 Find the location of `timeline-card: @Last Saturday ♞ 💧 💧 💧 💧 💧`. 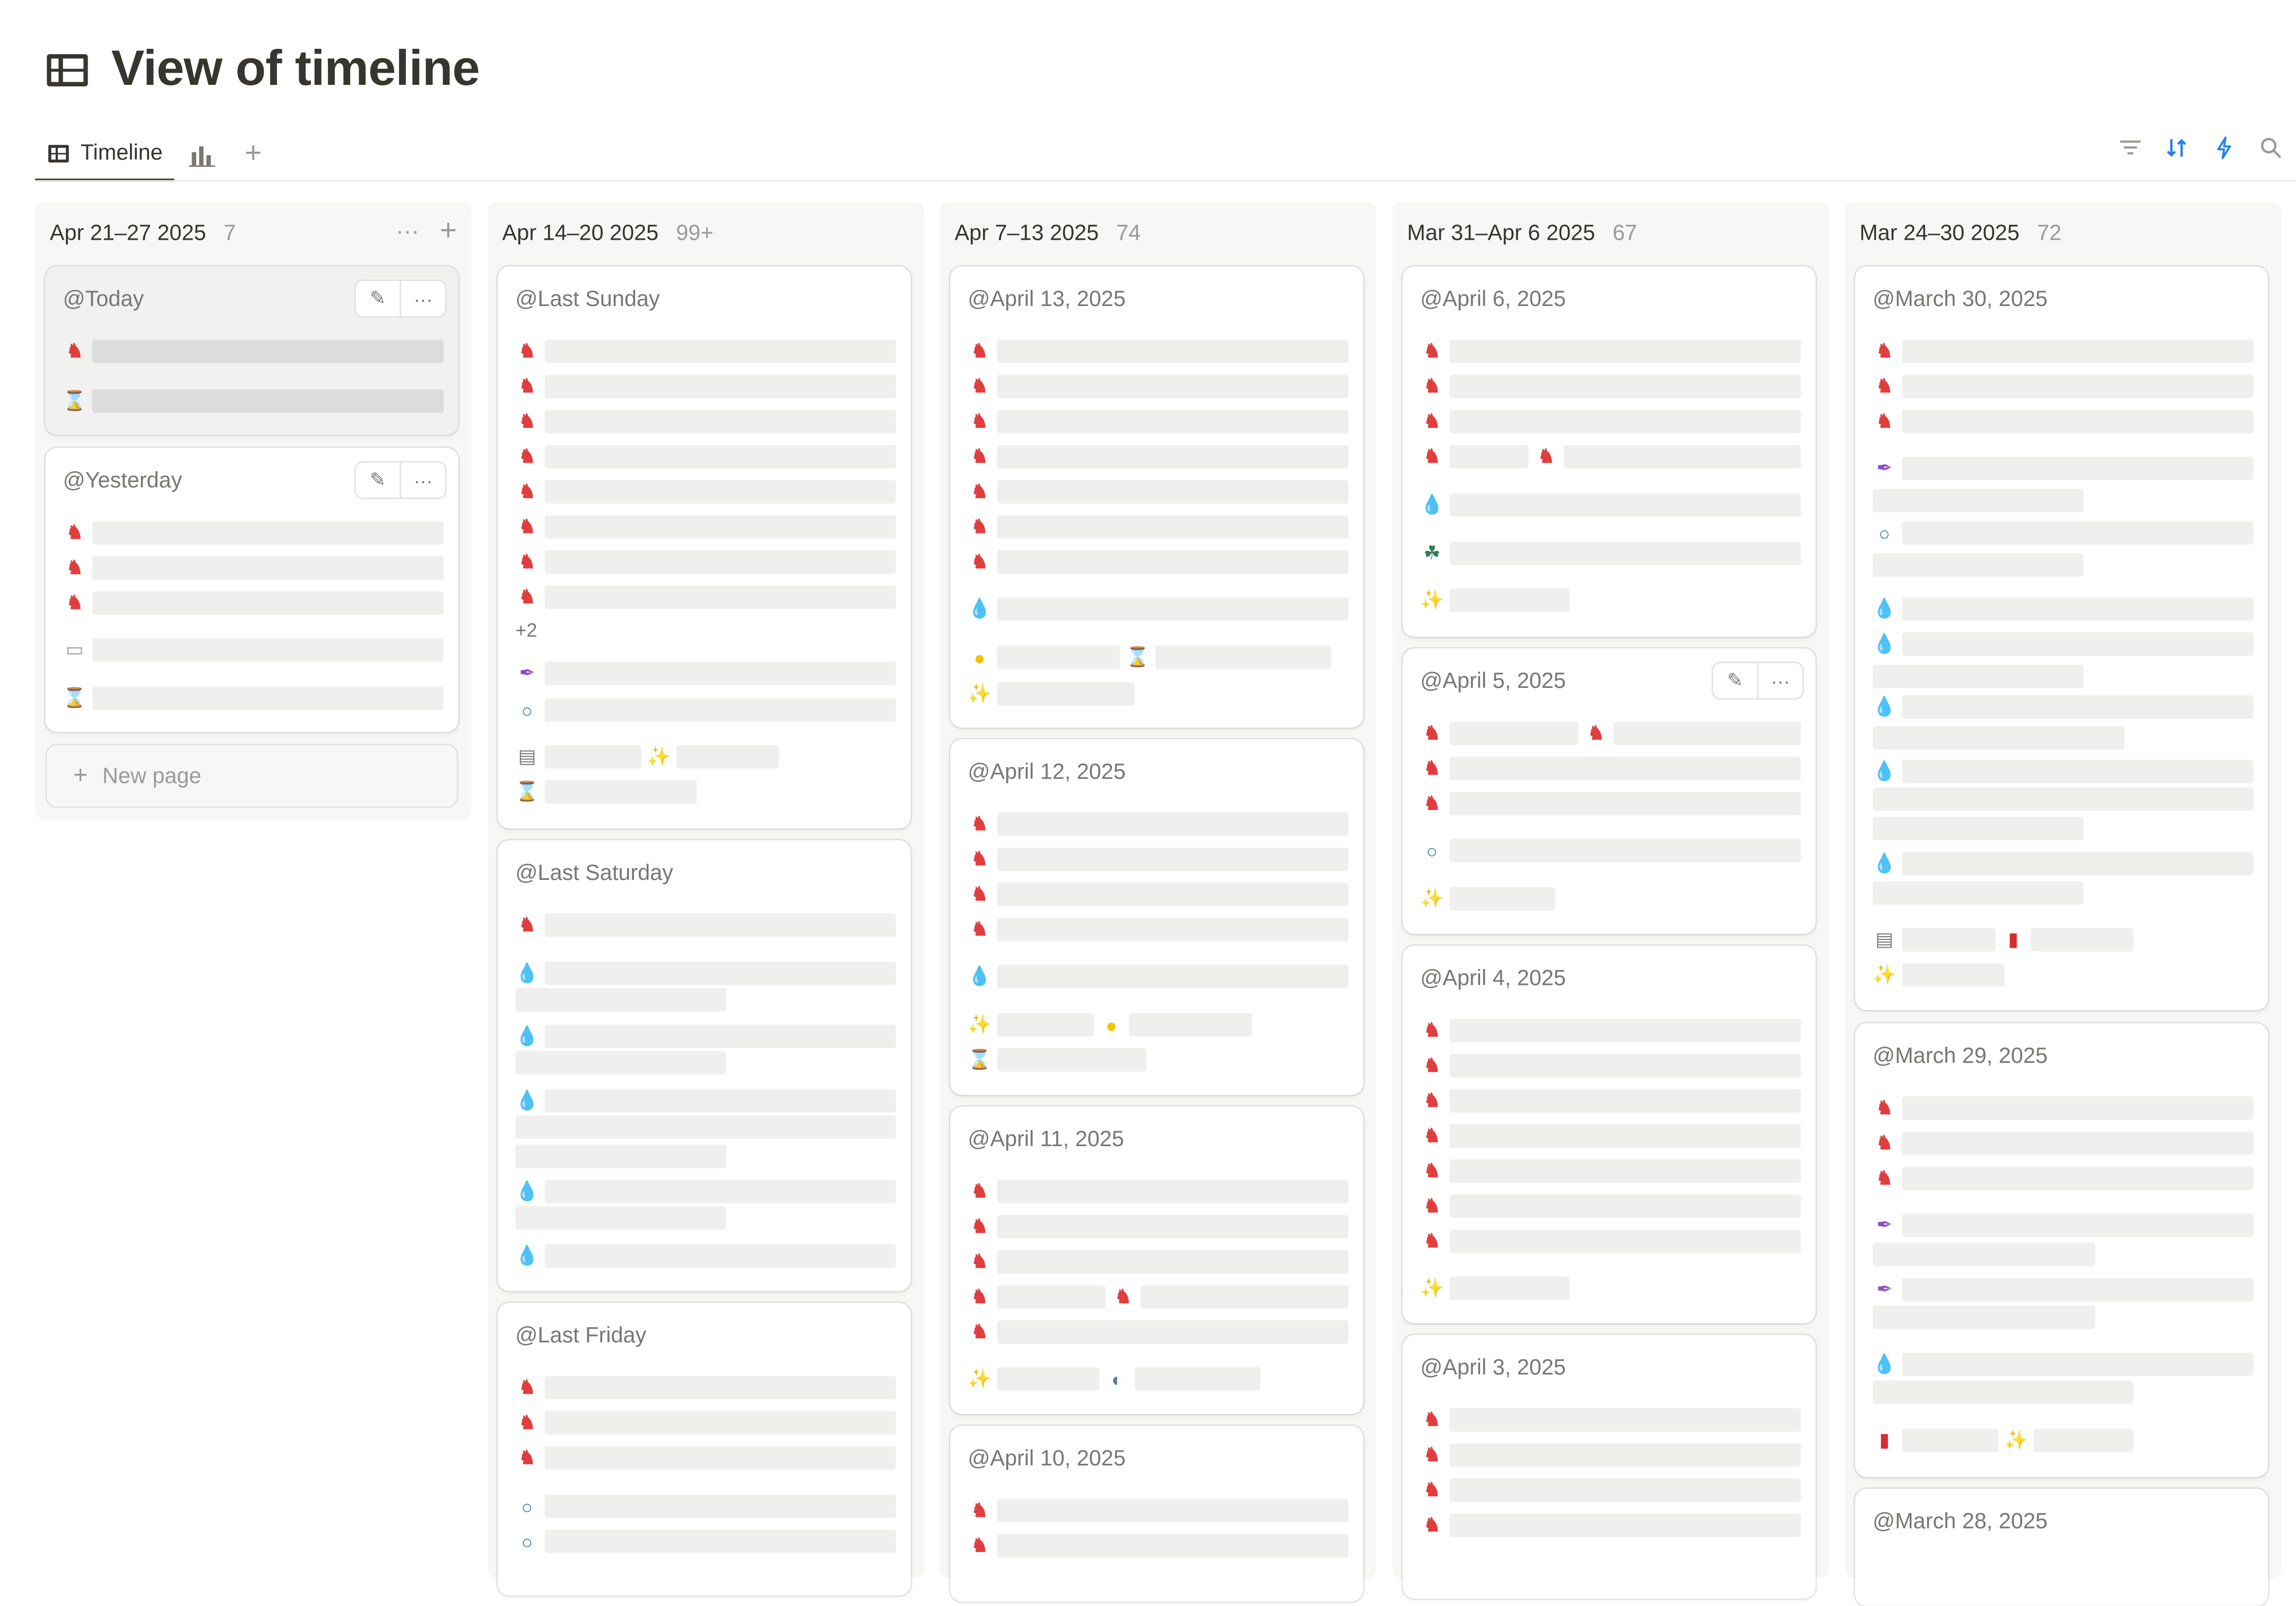

timeline-card: @Last Saturday ♞ 💧 💧 💧 💧 💧 is located at coordinates (705, 1065).